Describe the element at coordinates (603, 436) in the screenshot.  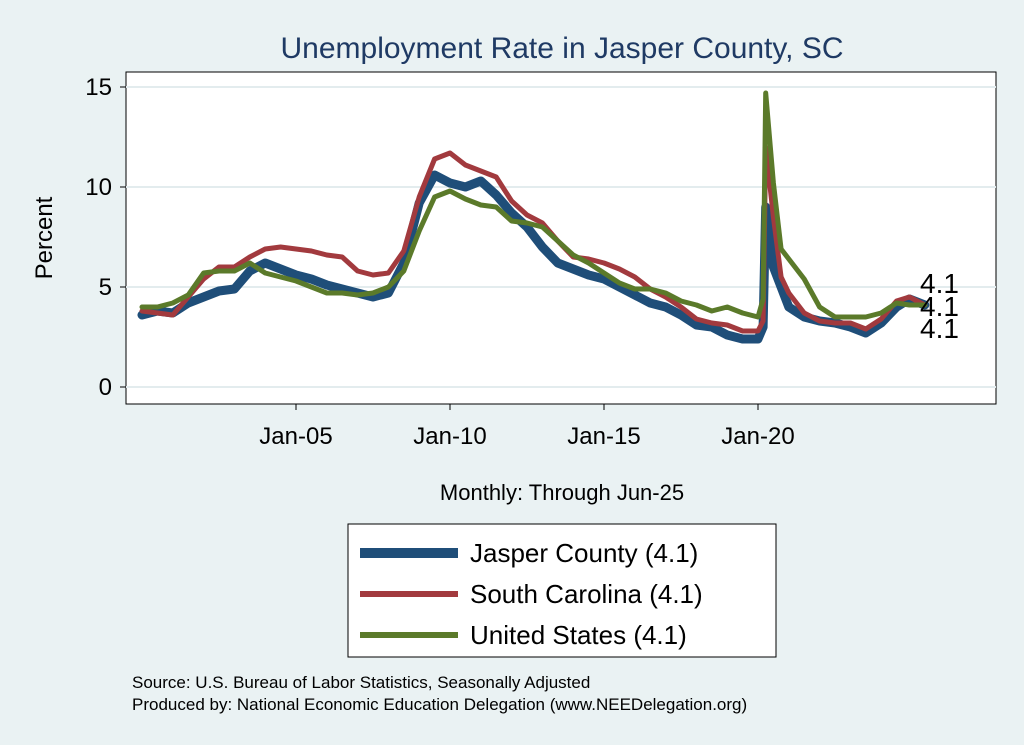
I see `x-tick-label: Jan-15` at that location.